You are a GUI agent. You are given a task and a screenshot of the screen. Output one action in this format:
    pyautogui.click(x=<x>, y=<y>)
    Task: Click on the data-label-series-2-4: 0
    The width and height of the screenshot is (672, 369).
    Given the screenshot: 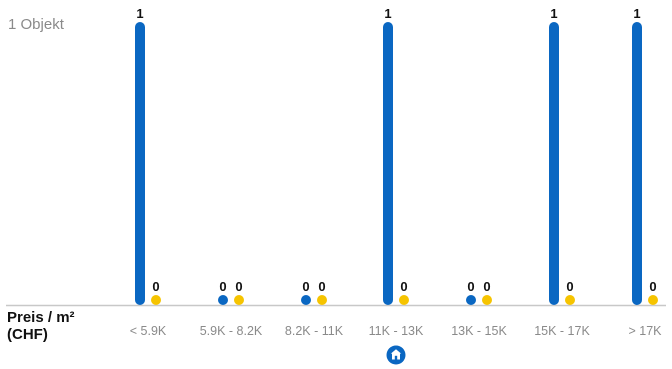 What is the action you would take?
    pyautogui.click(x=486, y=286)
    